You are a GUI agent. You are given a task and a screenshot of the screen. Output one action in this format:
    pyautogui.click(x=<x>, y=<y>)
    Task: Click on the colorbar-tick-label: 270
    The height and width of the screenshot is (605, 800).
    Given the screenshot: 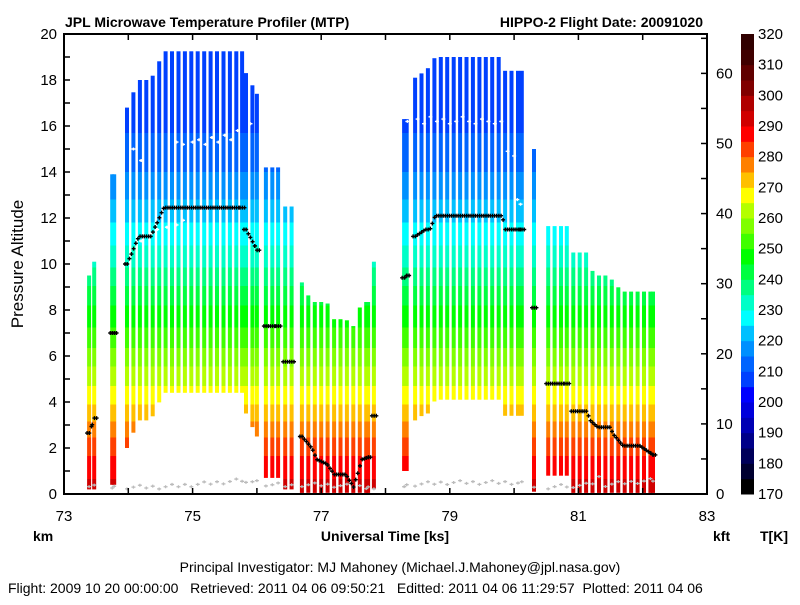 What is the action you would take?
    pyautogui.click(x=770, y=187)
    